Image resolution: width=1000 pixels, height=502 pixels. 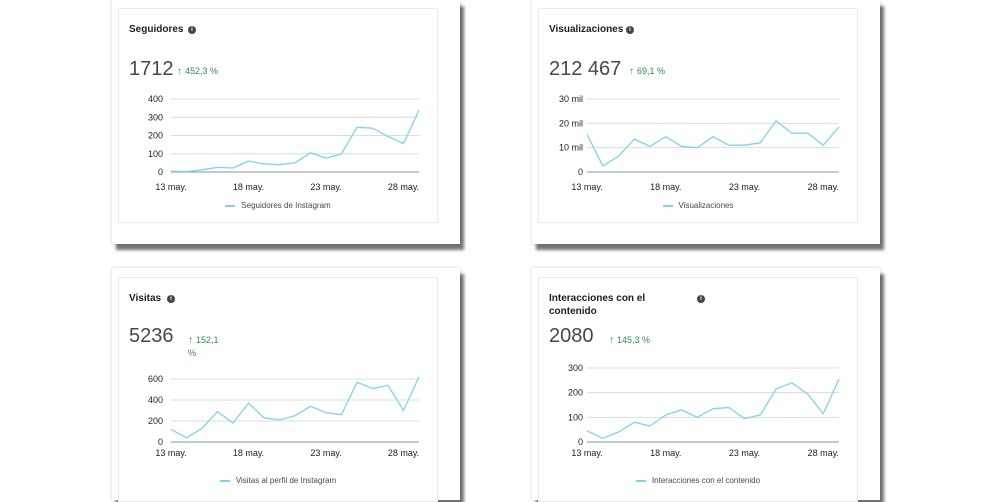 I want to click on card-title: Visualizaciones, so click(x=586, y=29).